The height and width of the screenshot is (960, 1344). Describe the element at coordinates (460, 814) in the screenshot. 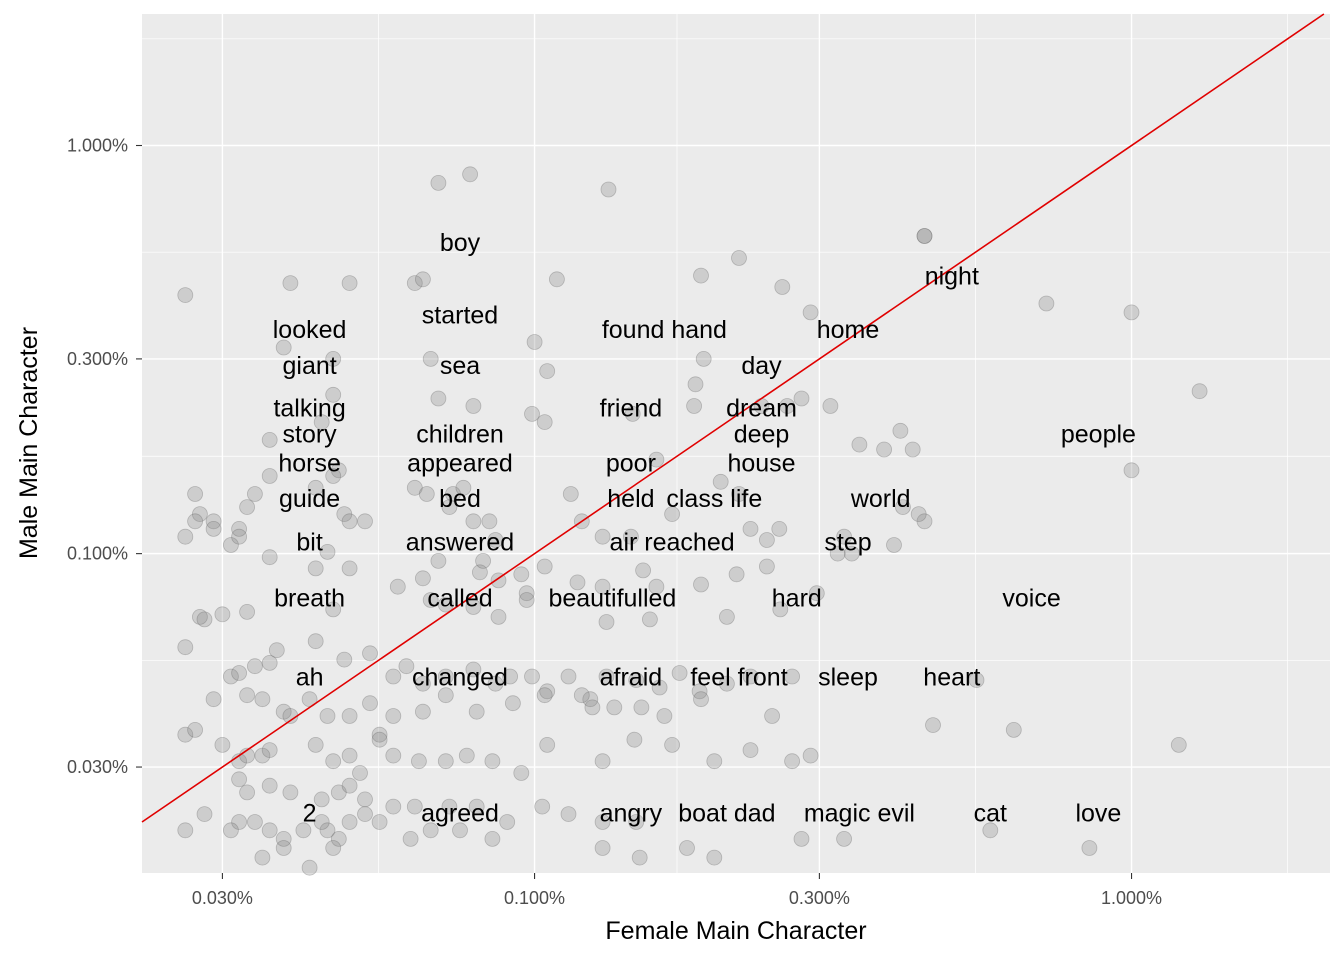

I see `word-label: agreed` at that location.